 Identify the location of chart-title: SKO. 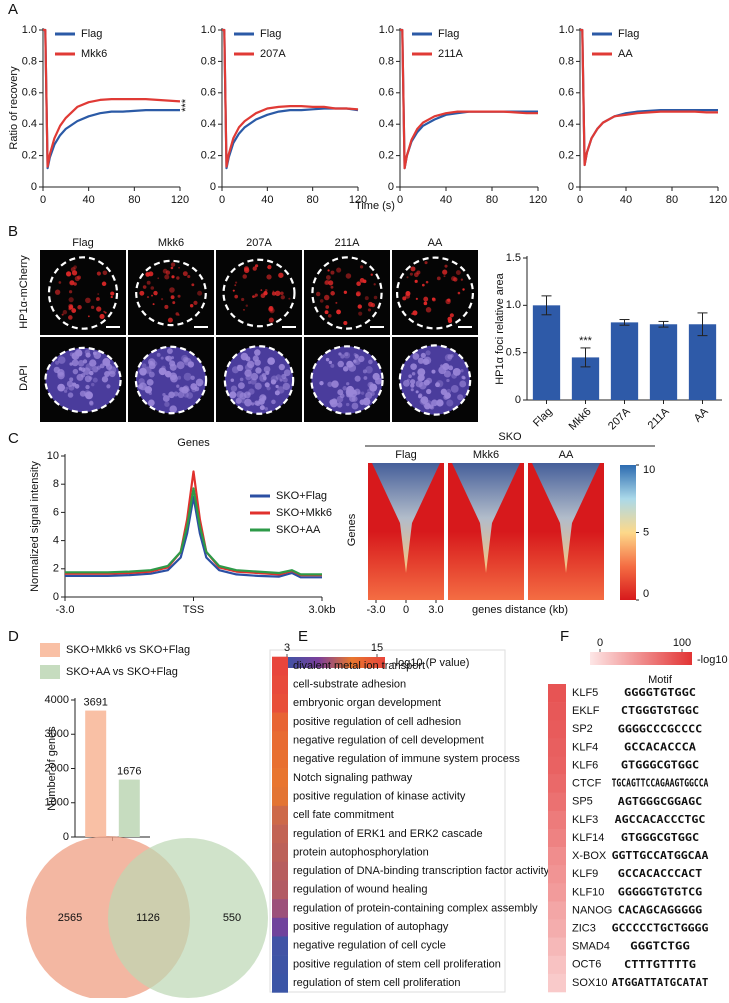
(510, 437).